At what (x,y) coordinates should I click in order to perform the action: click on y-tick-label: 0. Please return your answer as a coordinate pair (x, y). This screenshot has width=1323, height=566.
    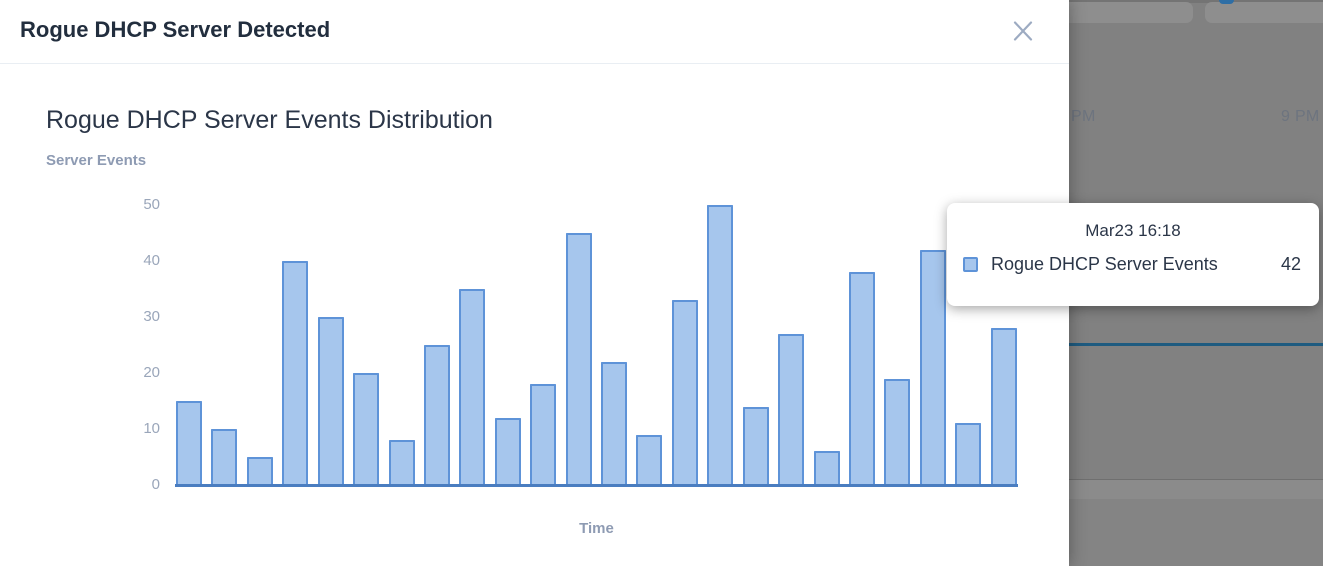
    Looking at the image, I should click on (155, 484).